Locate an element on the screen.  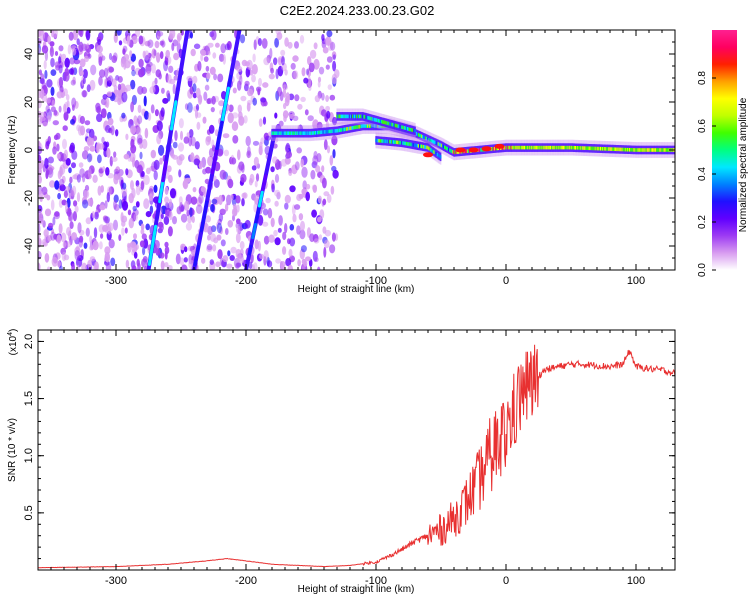
snr-multiplier-exp: 4 is located at coordinates (10, 334).